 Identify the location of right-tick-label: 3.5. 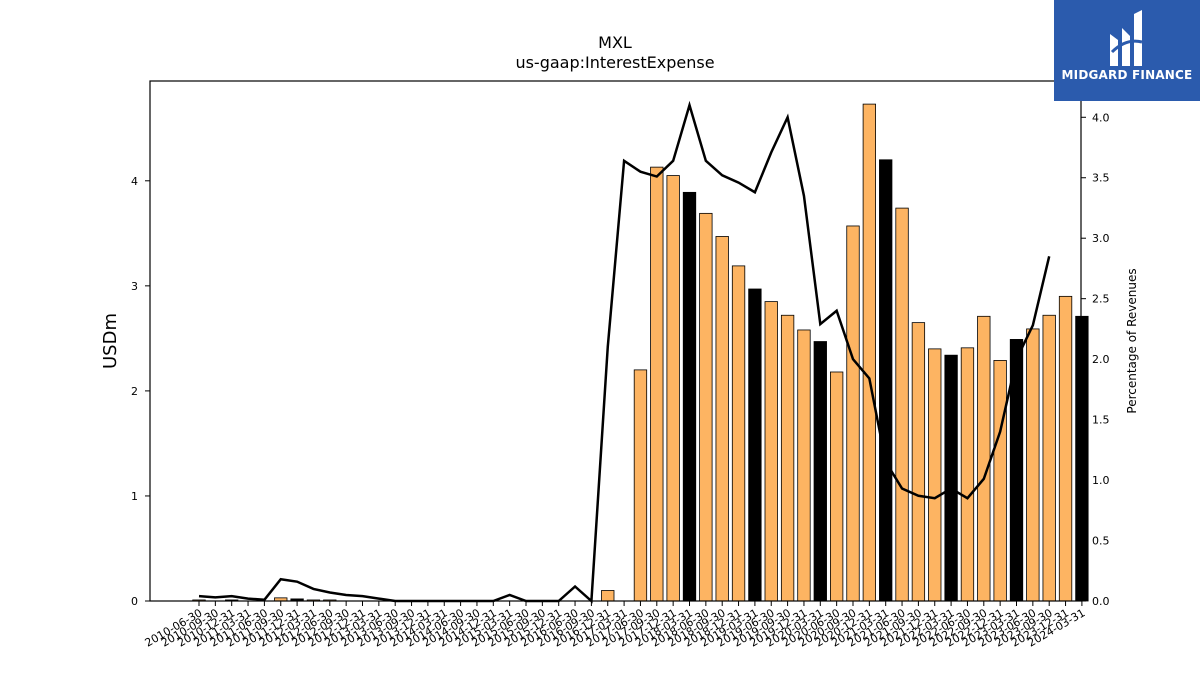
(1101, 178).